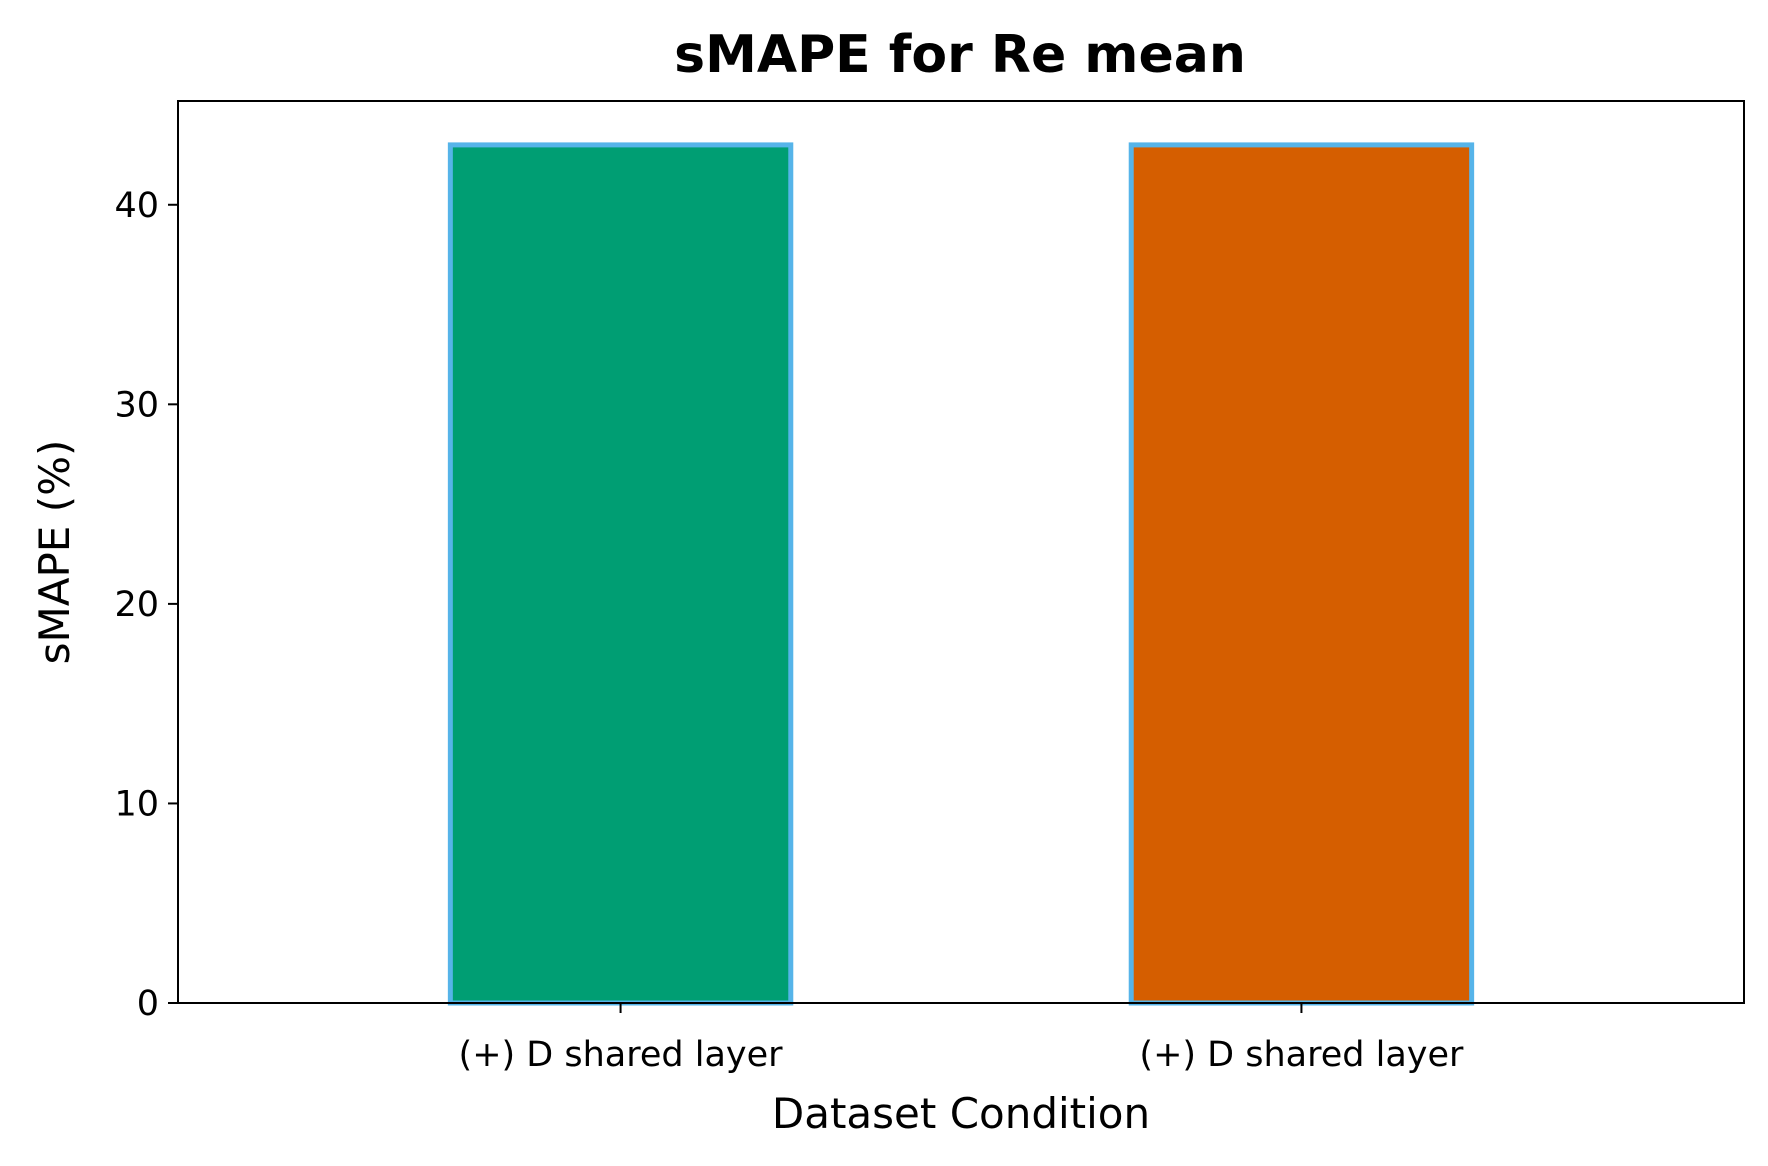 This screenshot has width=1768, height=1166. Describe the element at coordinates (136, 804) in the screenshot. I see `y-tick-label-1: 10` at that location.